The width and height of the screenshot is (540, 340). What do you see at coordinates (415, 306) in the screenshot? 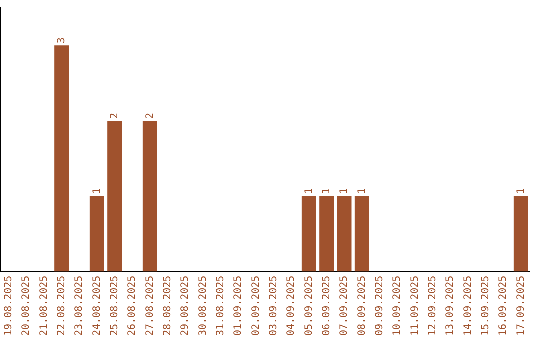
I see `x-tick-label: 11.09.2025` at bounding box center [415, 306].